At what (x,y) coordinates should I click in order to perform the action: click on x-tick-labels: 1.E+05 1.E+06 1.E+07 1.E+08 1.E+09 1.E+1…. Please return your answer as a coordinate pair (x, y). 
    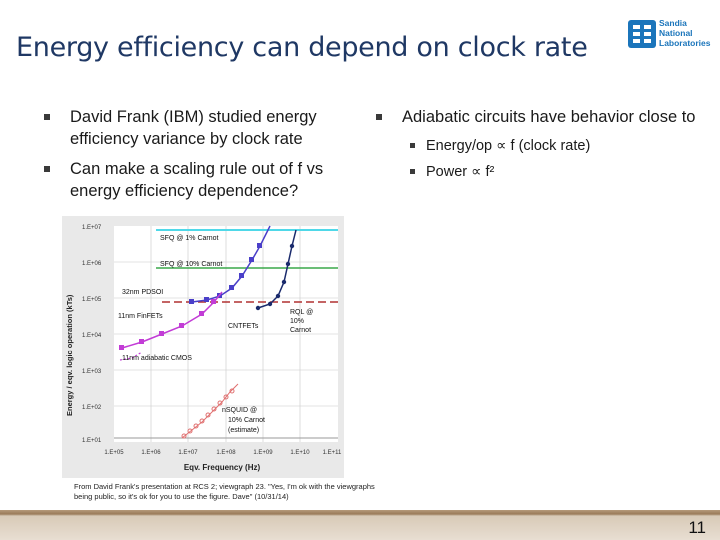
    Looking at the image, I should click on (223, 453).